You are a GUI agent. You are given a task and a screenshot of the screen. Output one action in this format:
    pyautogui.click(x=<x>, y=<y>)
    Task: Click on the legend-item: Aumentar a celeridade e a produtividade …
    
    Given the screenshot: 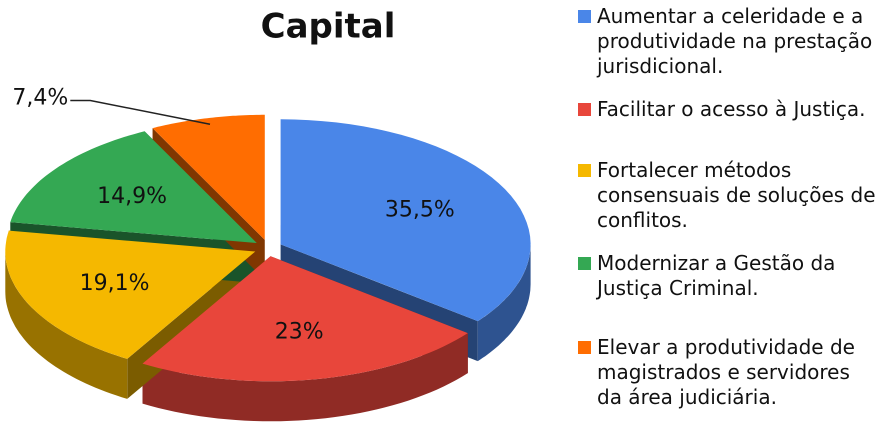 What is the action you would take?
    pyautogui.click(x=728, y=41)
    